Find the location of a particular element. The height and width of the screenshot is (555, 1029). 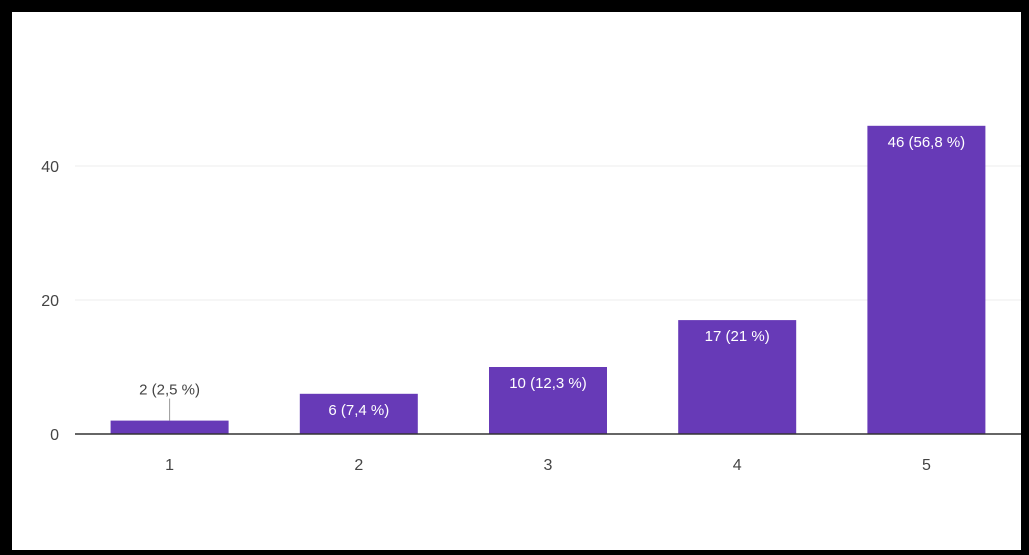

x-tick-label: 3 is located at coordinates (548, 465).